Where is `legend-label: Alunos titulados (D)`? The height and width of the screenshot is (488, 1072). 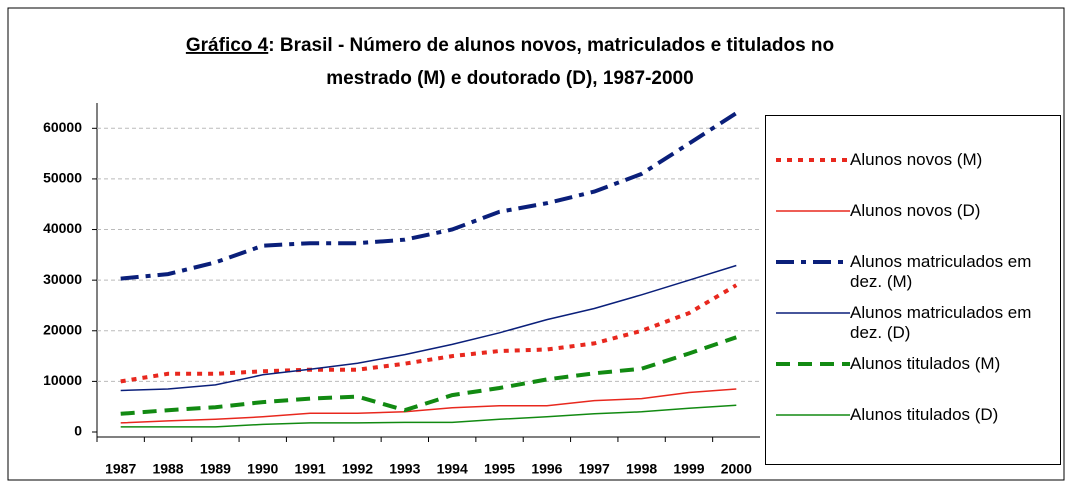
legend-label: Alunos titulados (D) is located at coordinates (924, 414).